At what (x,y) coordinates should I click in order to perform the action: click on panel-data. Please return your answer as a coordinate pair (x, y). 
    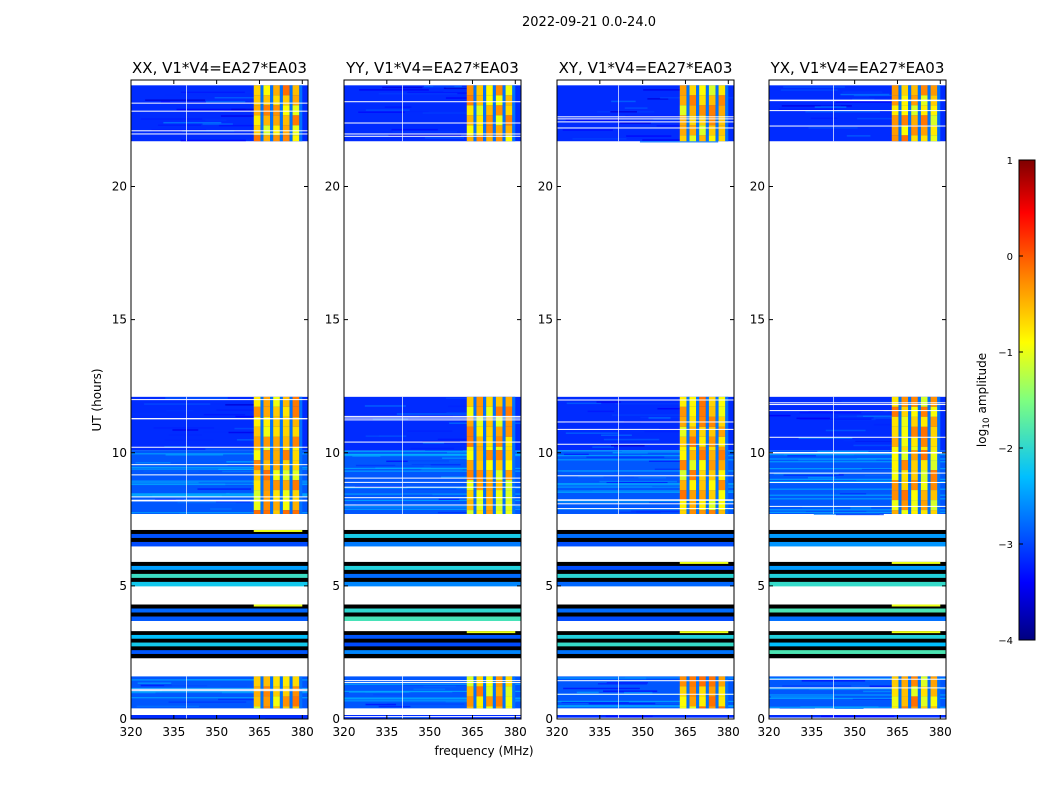
    Looking at the image, I should click on (857, 402).